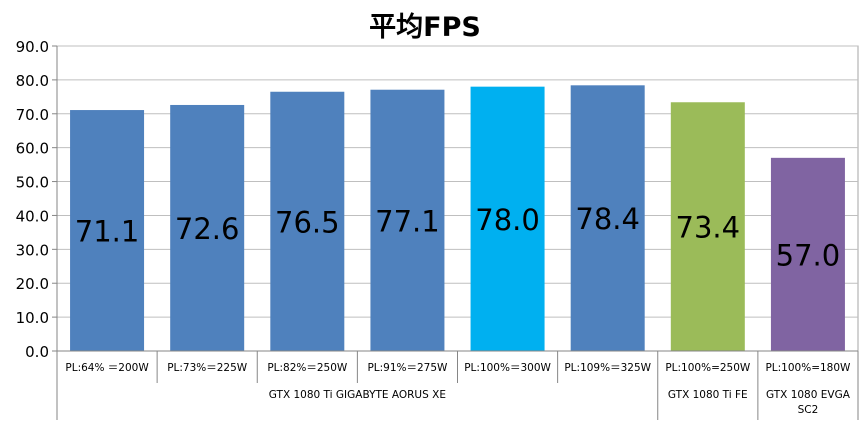 The image size is (868, 437). Describe the element at coordinates (607, 368) in the screenshot. I see `category-label: PL:109%＝325W` at that location.